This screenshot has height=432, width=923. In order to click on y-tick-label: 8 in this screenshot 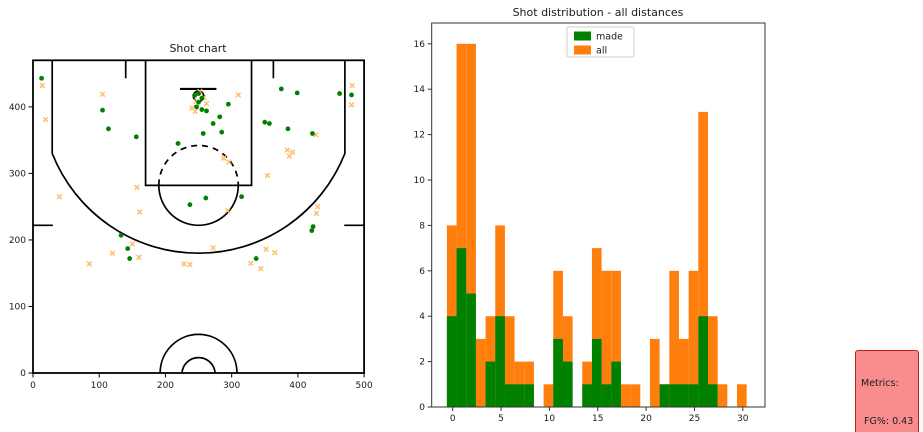, I will do `click(422, 226)`.